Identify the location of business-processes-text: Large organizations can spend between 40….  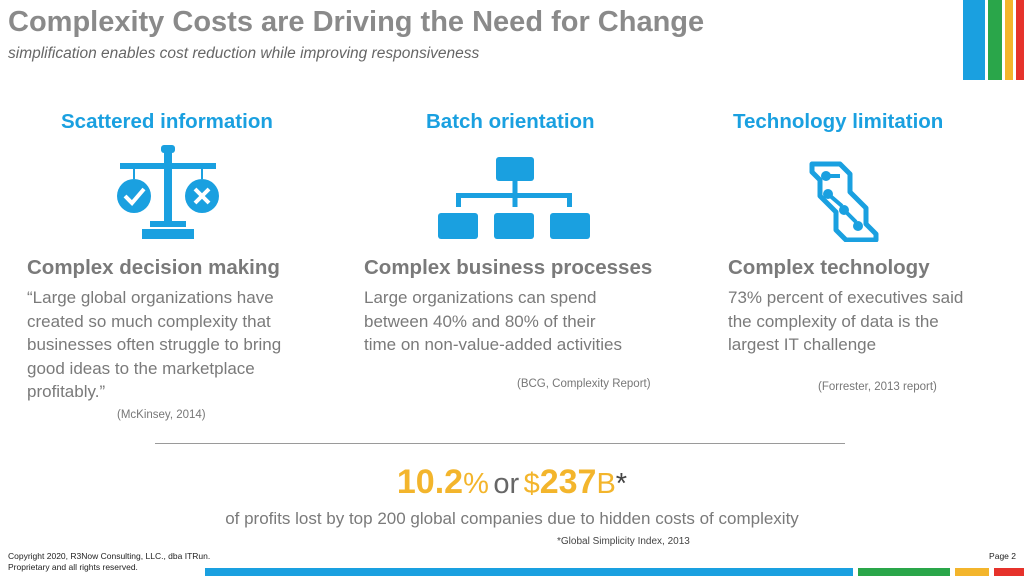
(493, 321).